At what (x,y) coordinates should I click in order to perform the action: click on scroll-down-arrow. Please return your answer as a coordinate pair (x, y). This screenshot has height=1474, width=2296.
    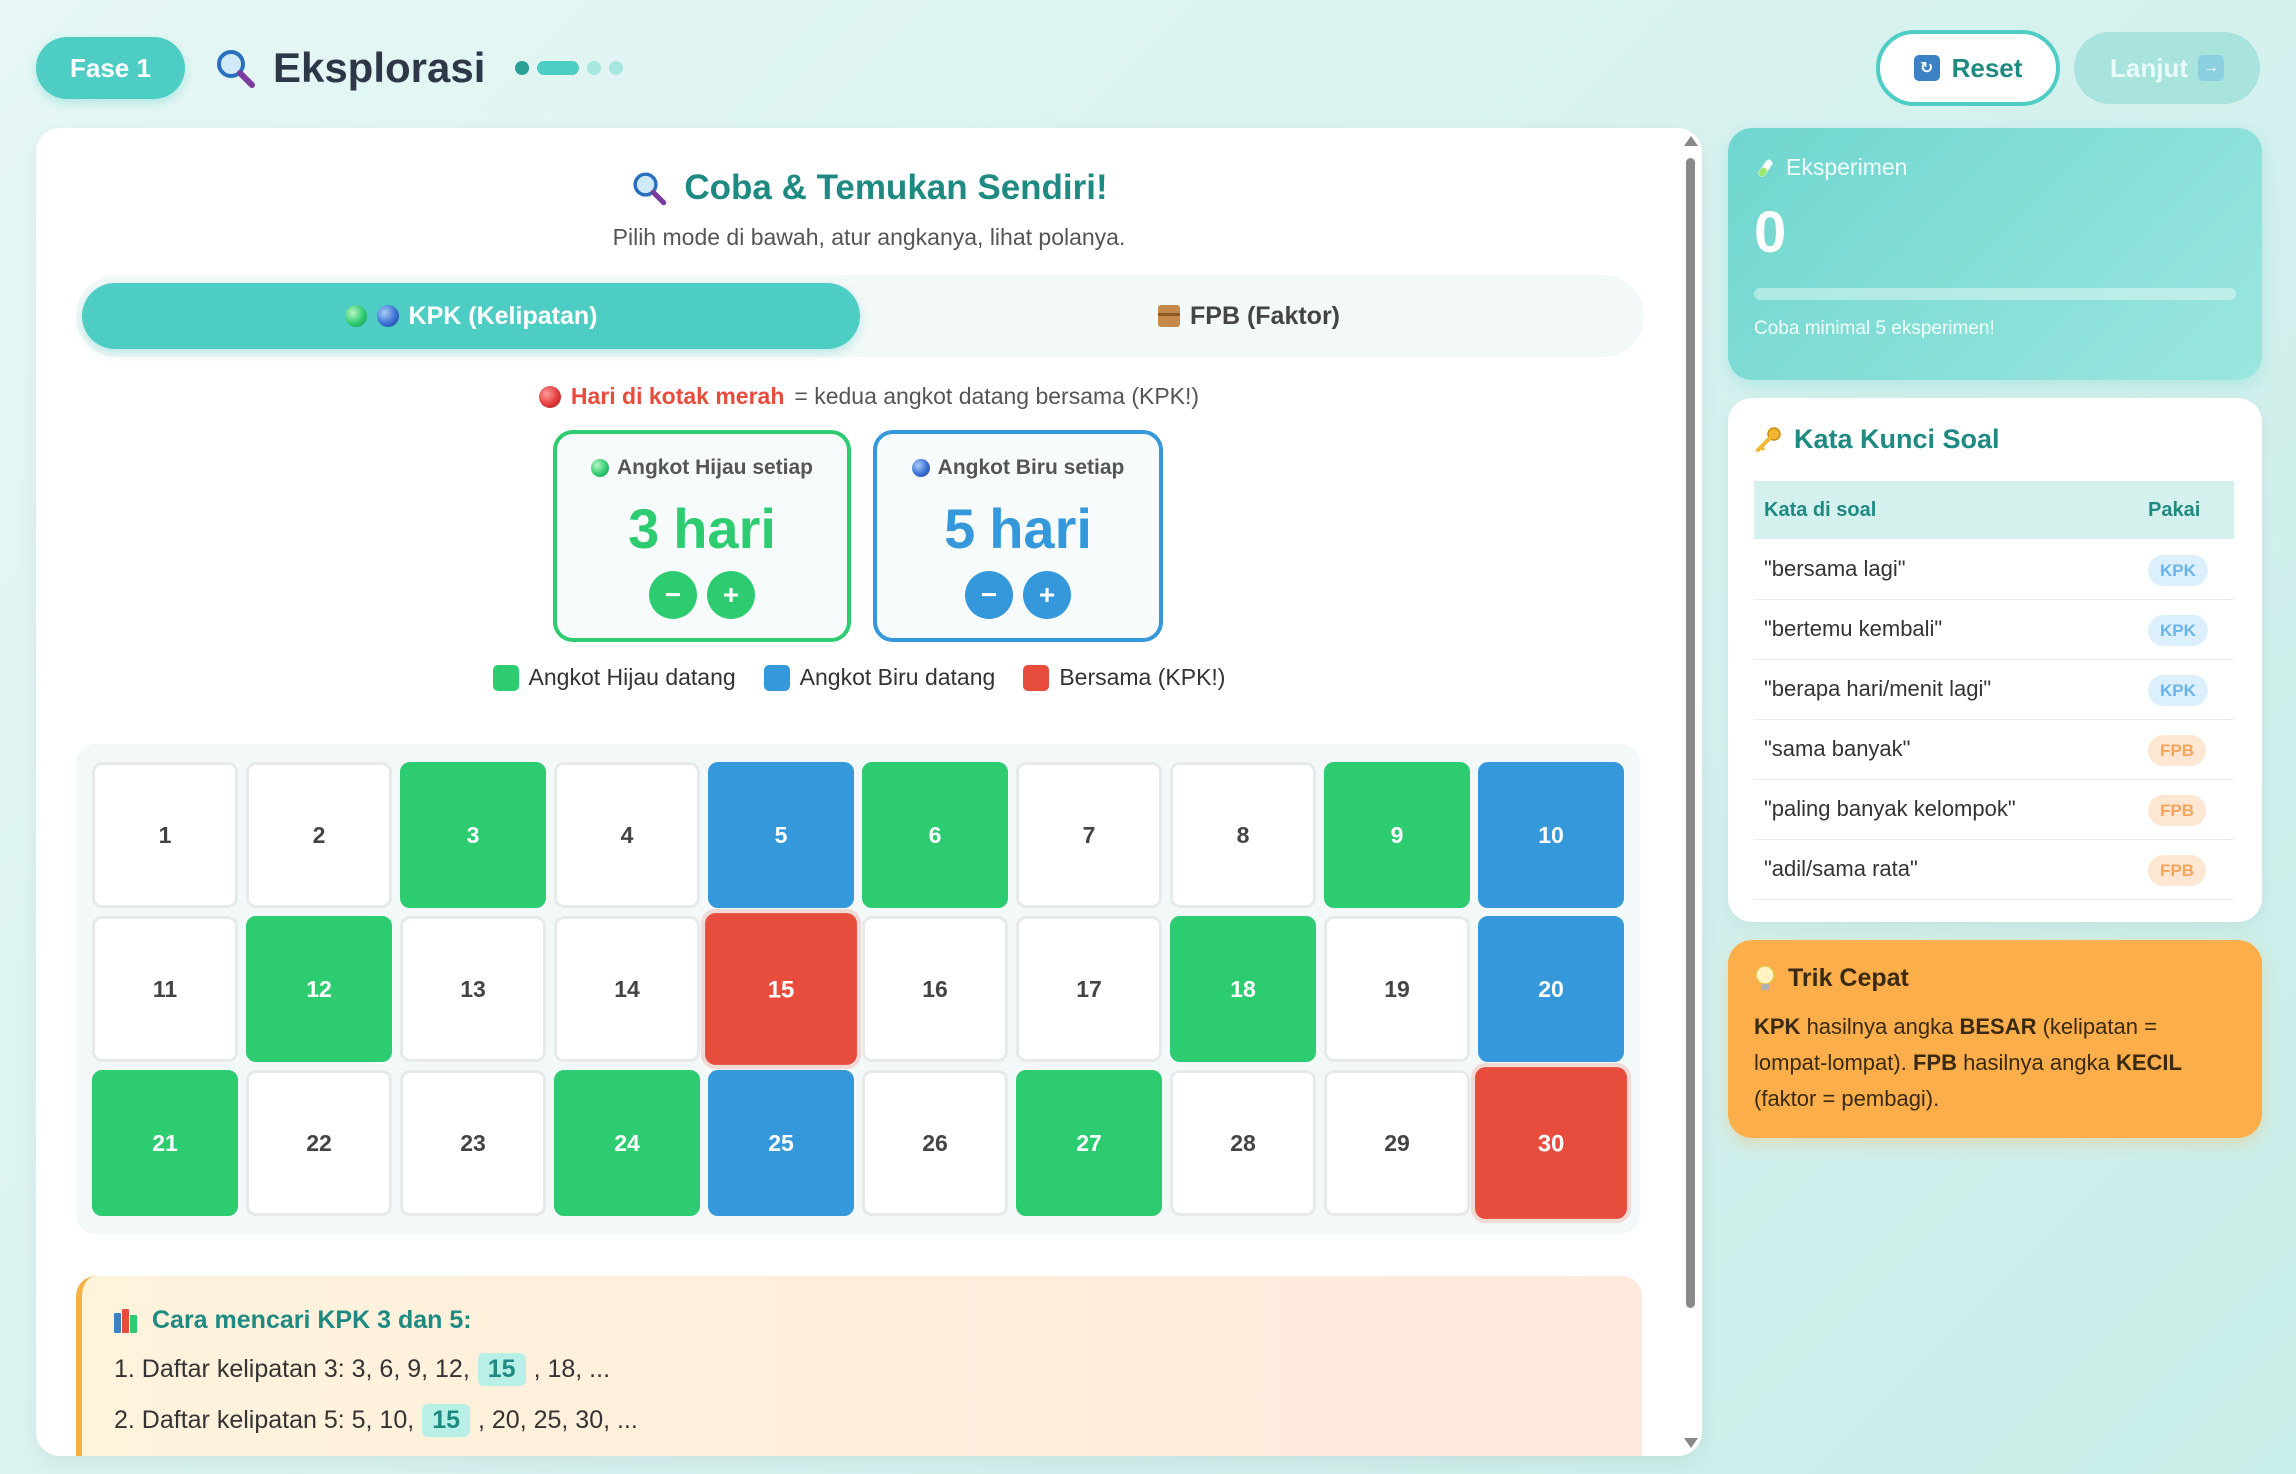
    Looking at the image, I should click on (1691, 1443).